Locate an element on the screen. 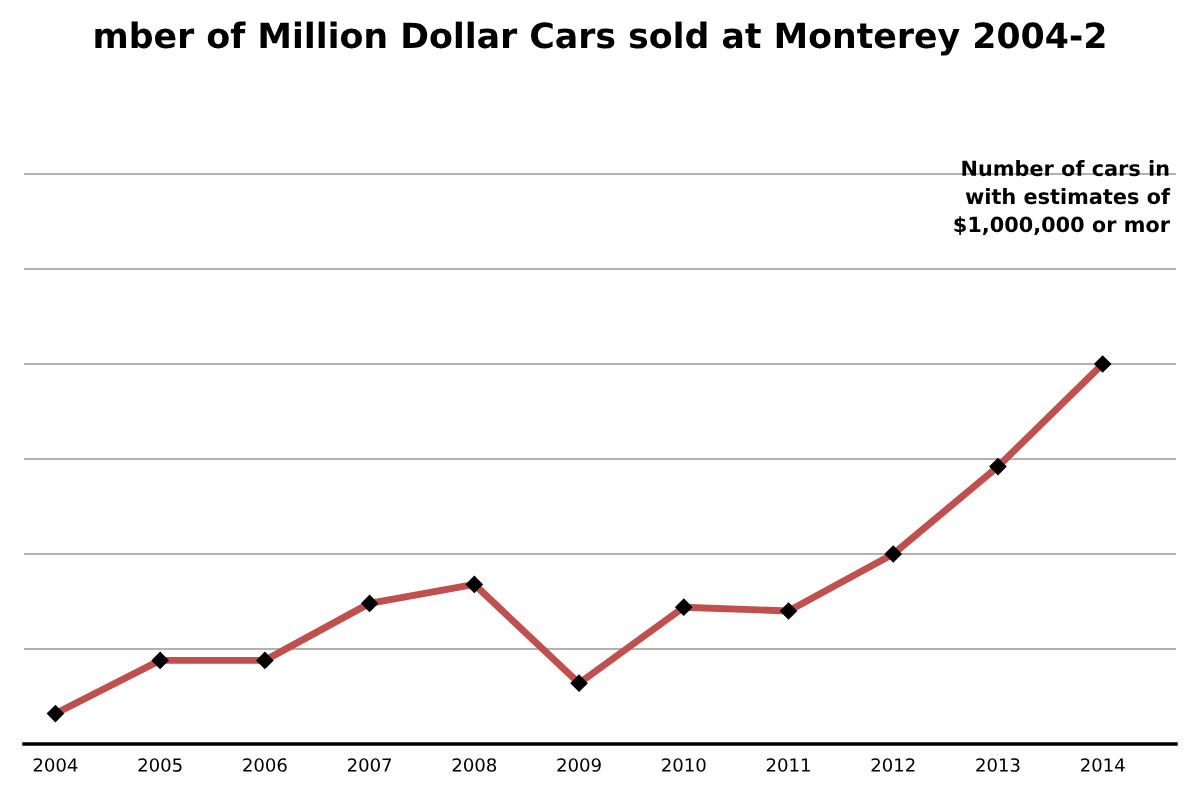 This screenshot has width=1200, height=800. x-tick-label: 2004 is located at coordinates (55, 765).